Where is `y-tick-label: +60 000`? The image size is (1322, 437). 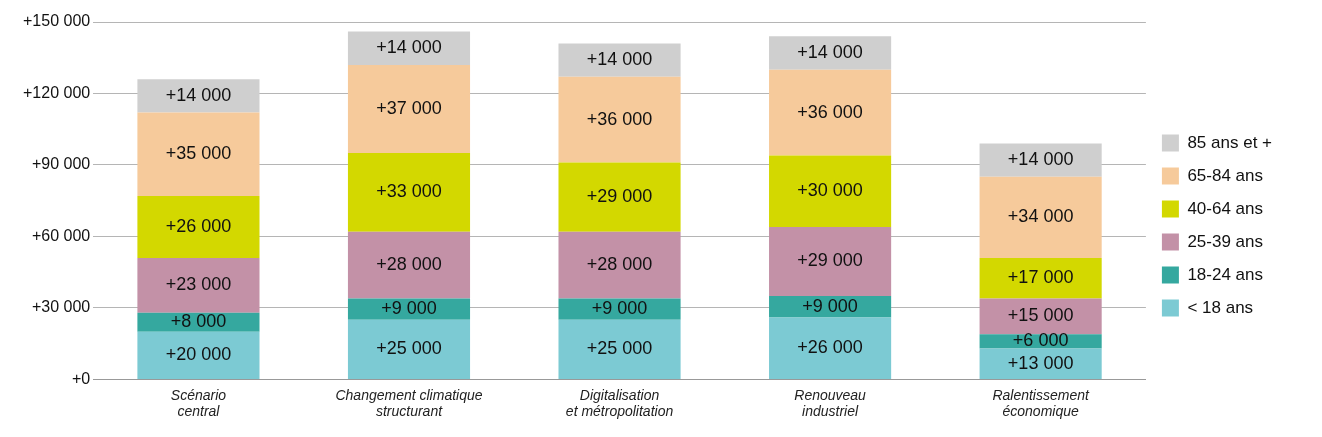
y-tick-label: +60 000 is located at coordinates (61, 235).